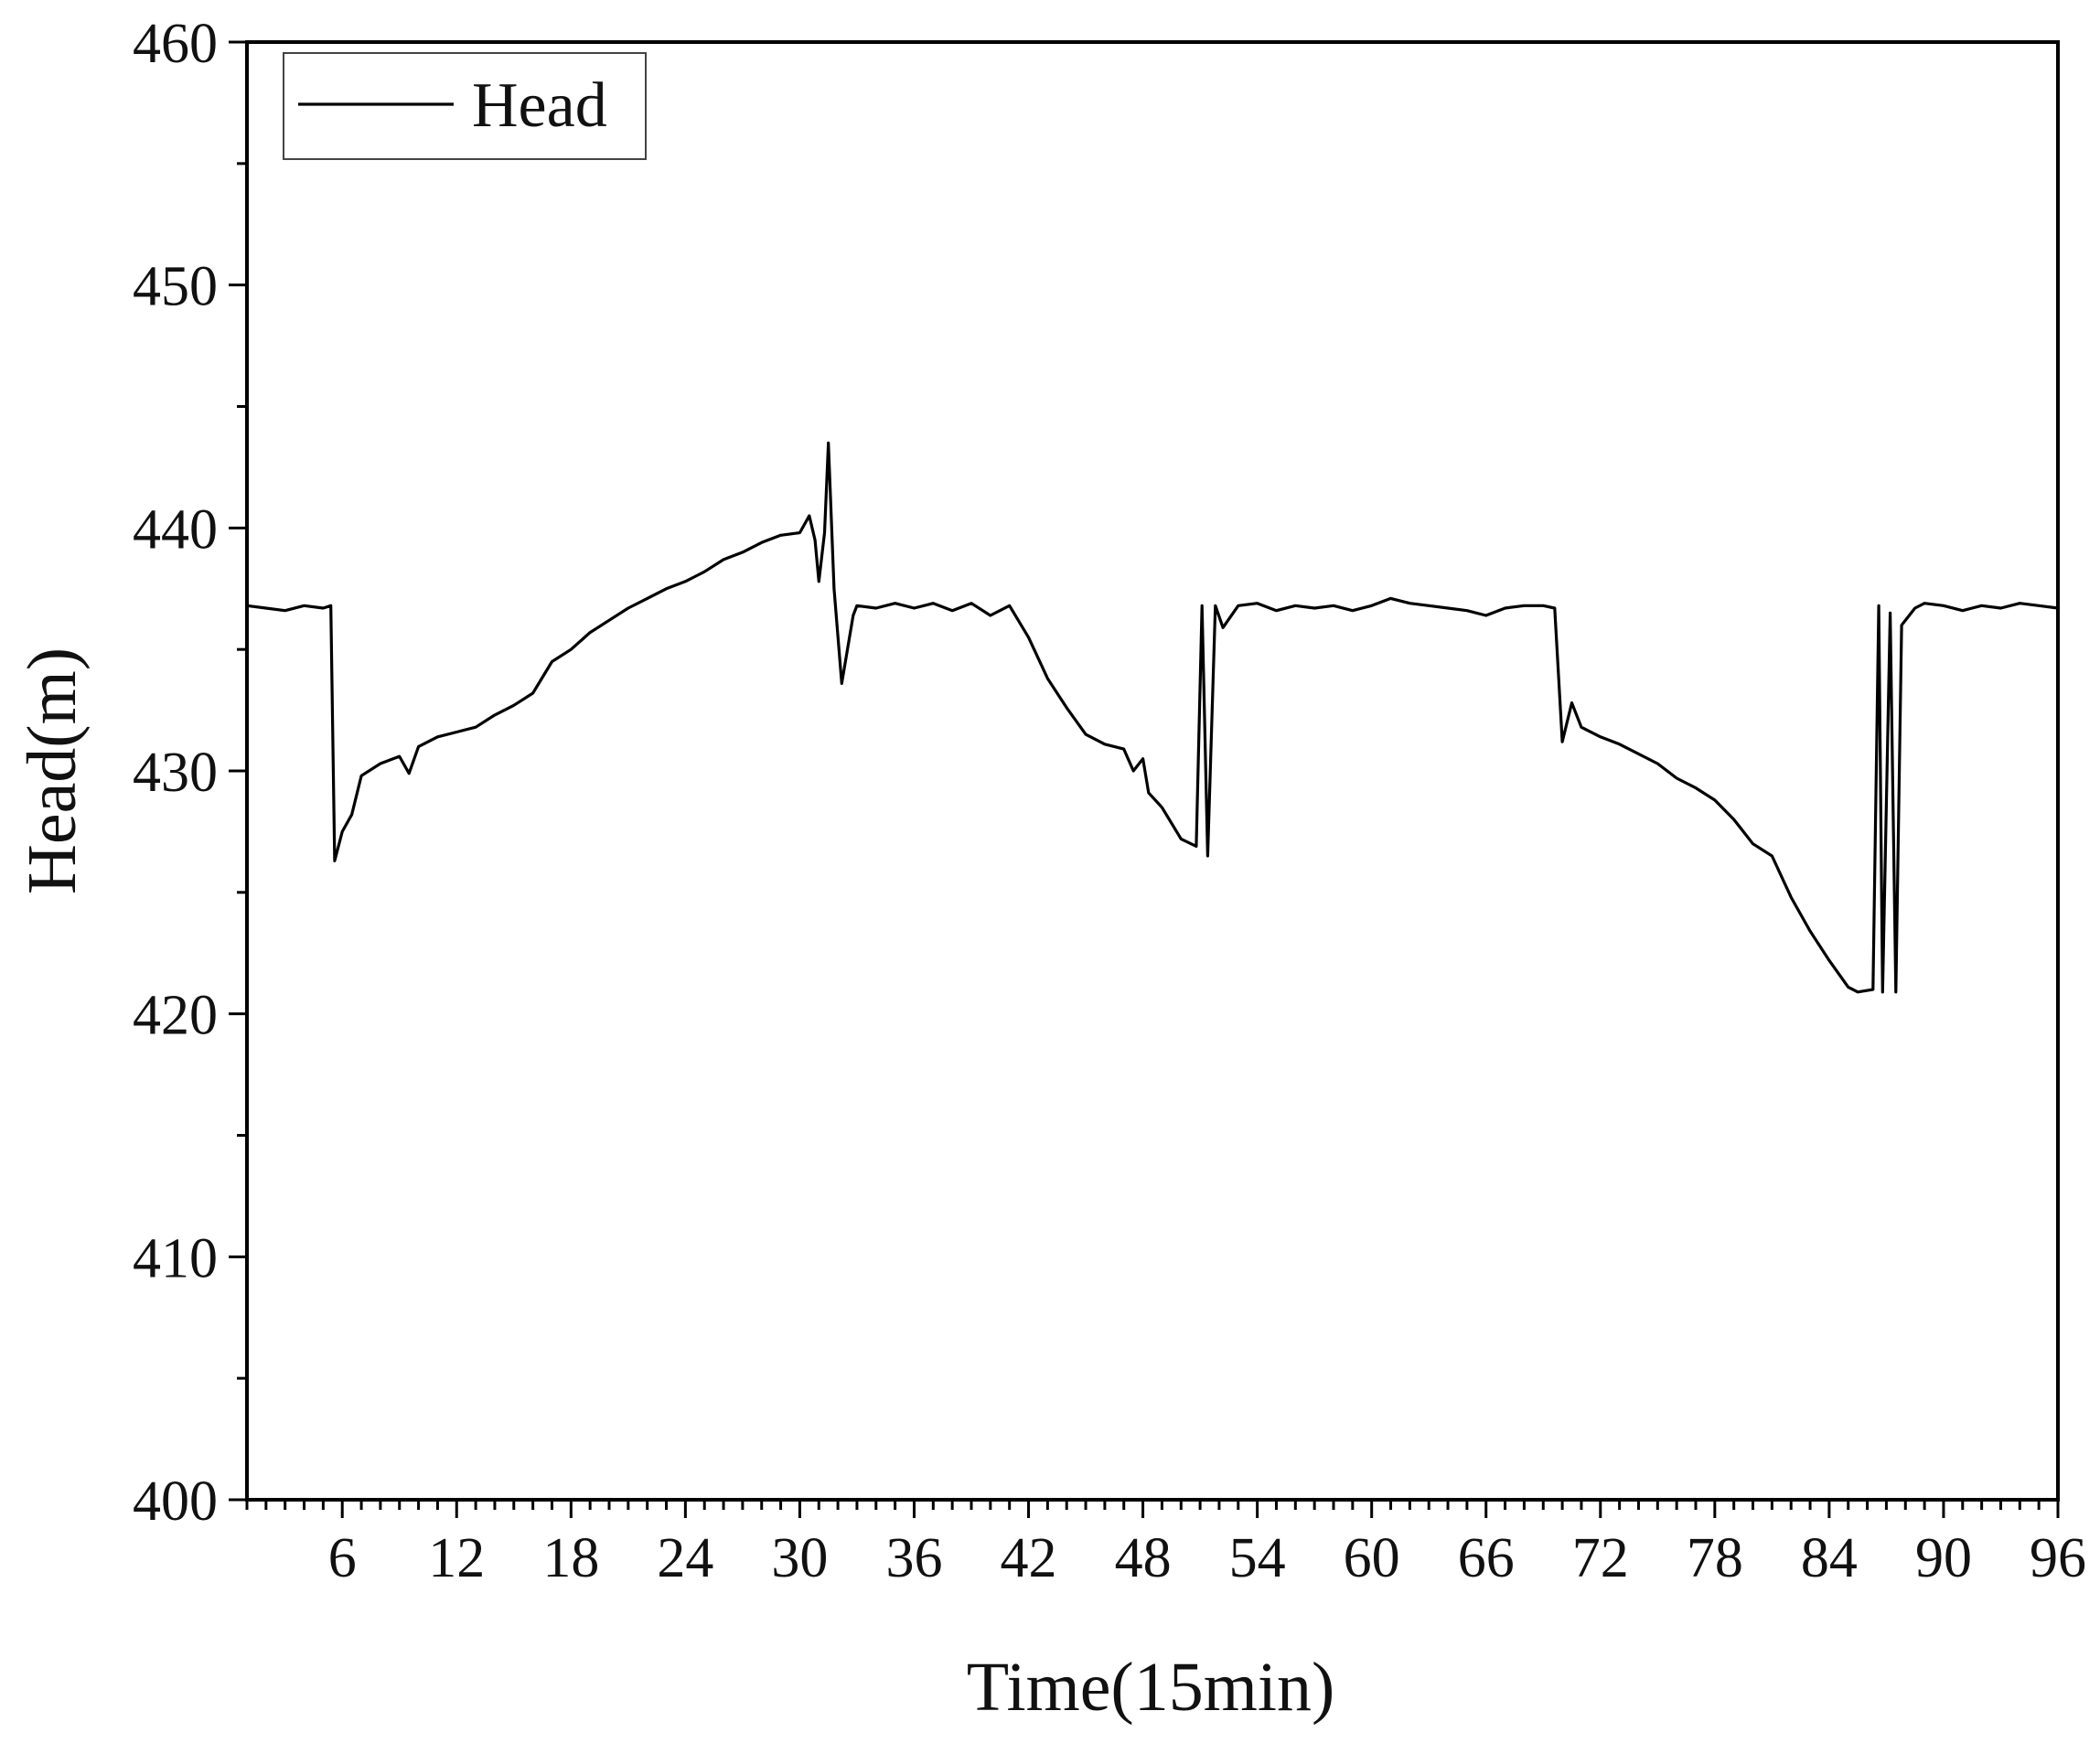 This screenshot has width=2100, height=1743. I want to click on x-tick-label: 66, so click(1486, 1558).